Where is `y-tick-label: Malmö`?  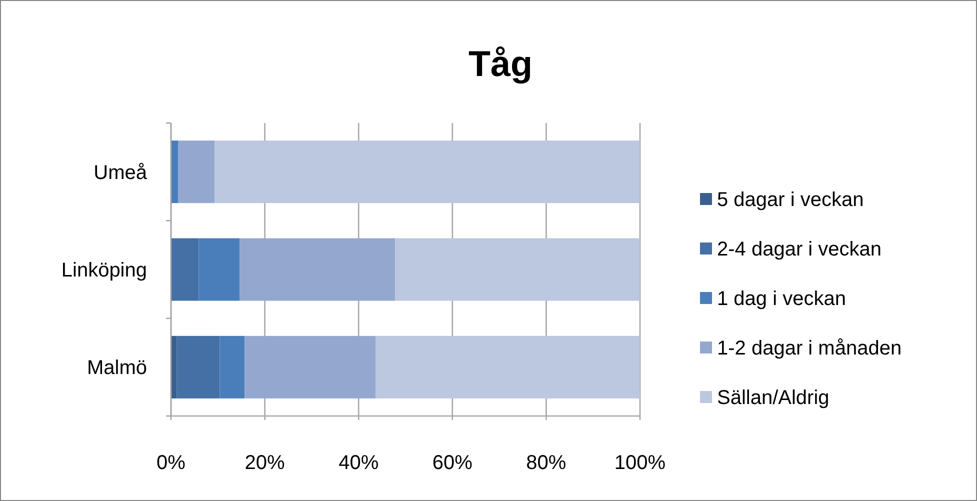 y-tick-label: Malmö is located at coordinates (116, 368).